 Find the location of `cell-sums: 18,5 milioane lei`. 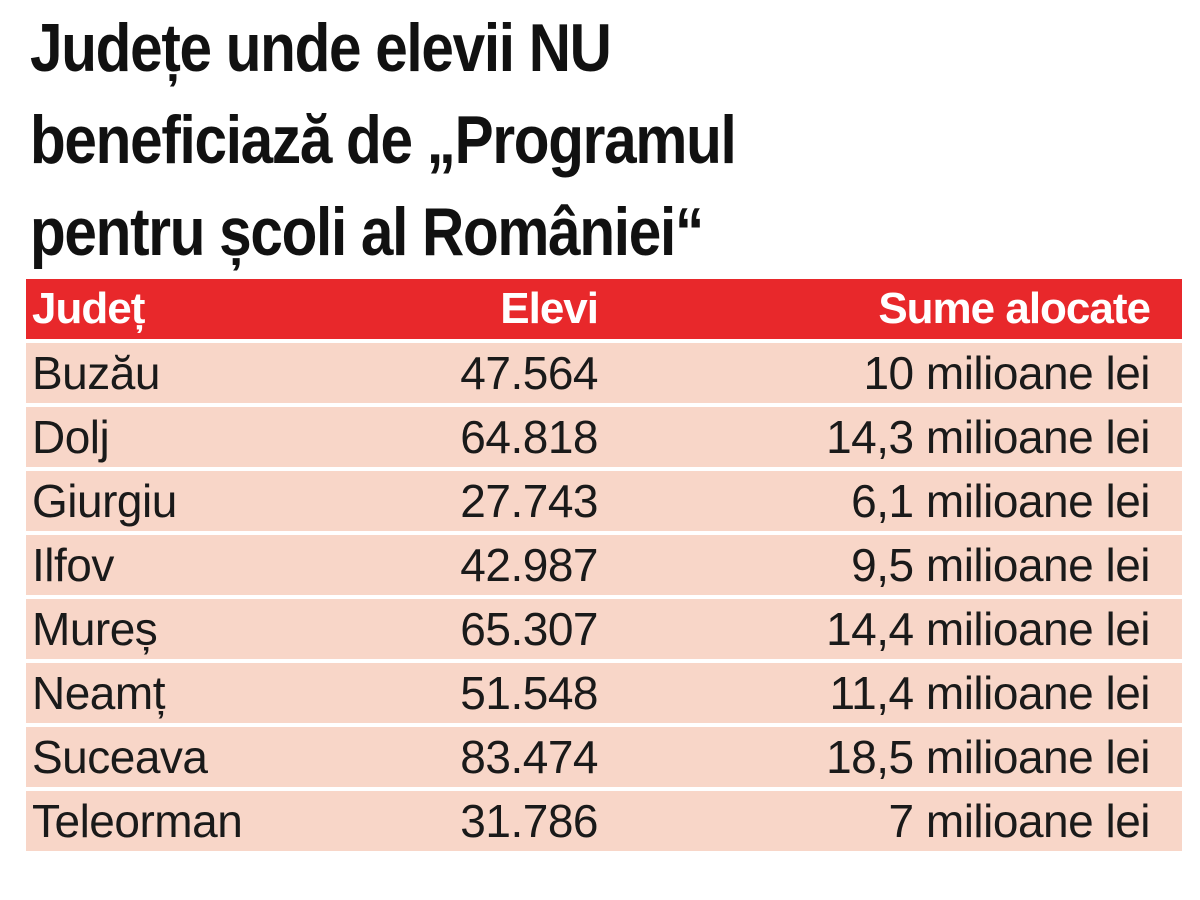

cell-sums: 18,5 milioane lei is located at coordinates (988, 757).